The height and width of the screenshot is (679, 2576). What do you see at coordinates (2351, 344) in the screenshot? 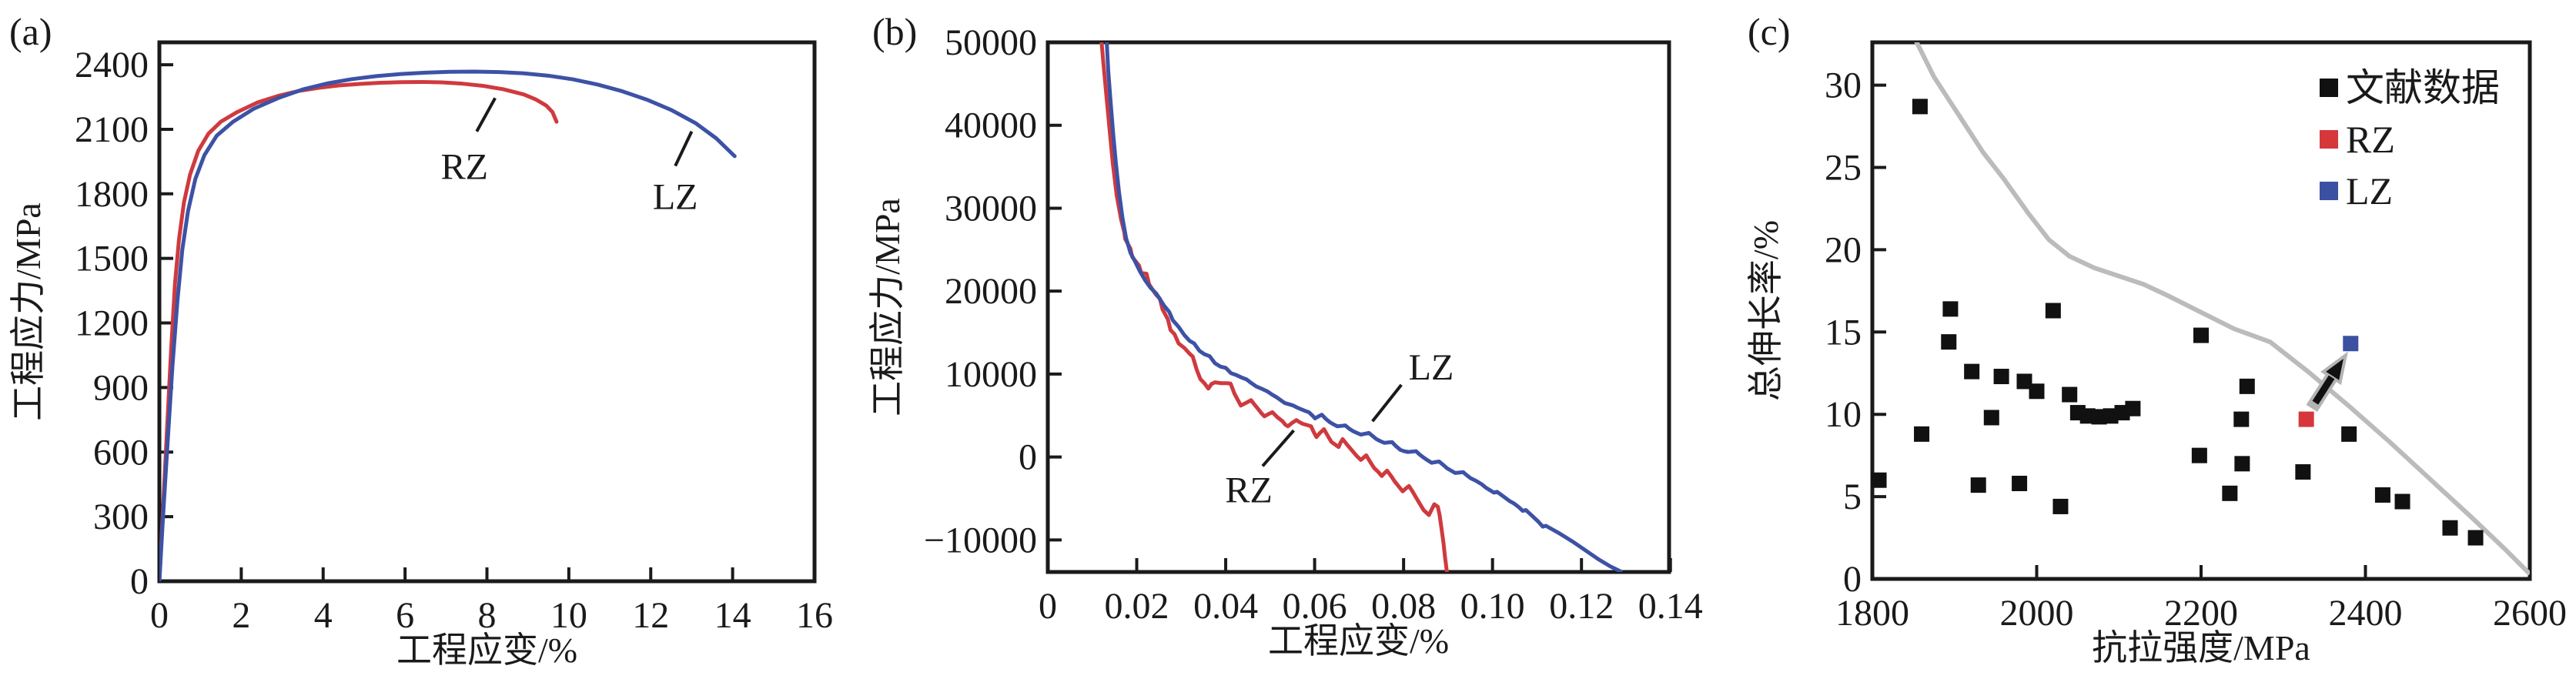
I see `scatter-series-lz` at bounding box center [2351, 344].